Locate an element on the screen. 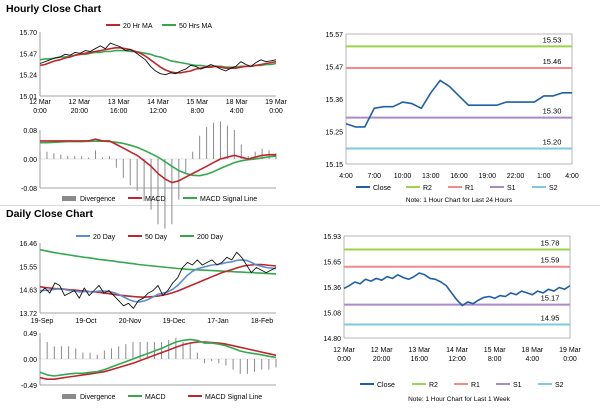 Image resolution: width=600 pixels, height=413 pixels. daily-price-x-tick-label: 19-Oct is located at coordinates (85, 321).